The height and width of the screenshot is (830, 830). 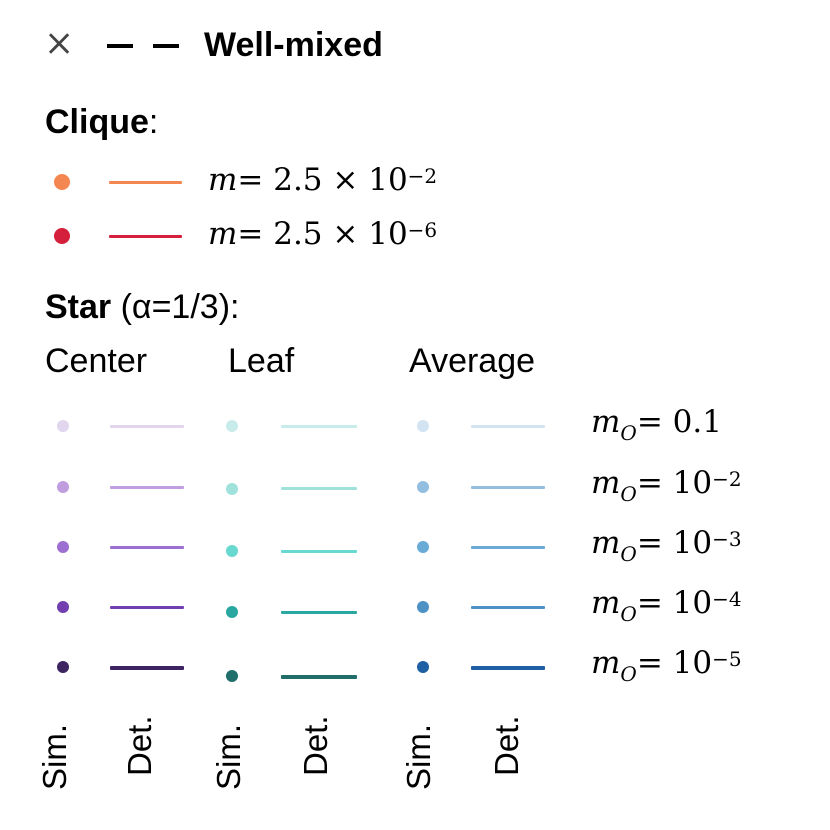 What do you see at coordinates (228, 757) in the screenshot?
I see `sim-label-leaf: Sim.` at bounding box center [228, 757].